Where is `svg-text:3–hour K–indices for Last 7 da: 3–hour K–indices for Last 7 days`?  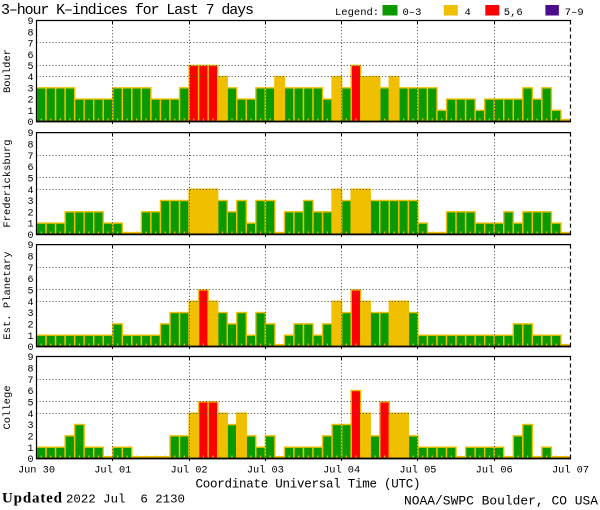 svg-text:3–hour K–indices for Last 7 da: 3–hour K–indices for Last 7 days is located at coordinates (127, 10).